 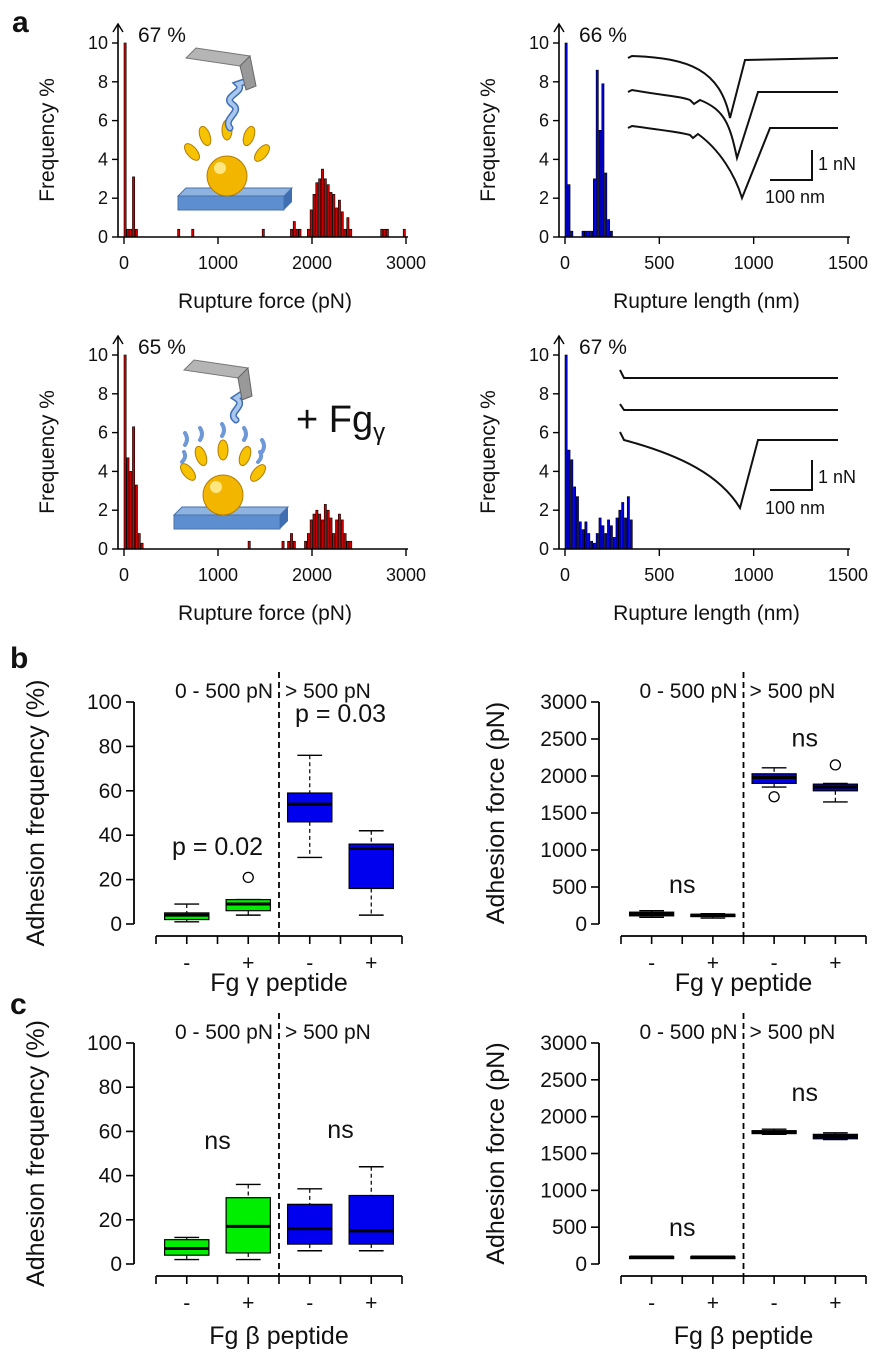 I want to click on y-tick-label: 80, so click(x=110, y=1087).